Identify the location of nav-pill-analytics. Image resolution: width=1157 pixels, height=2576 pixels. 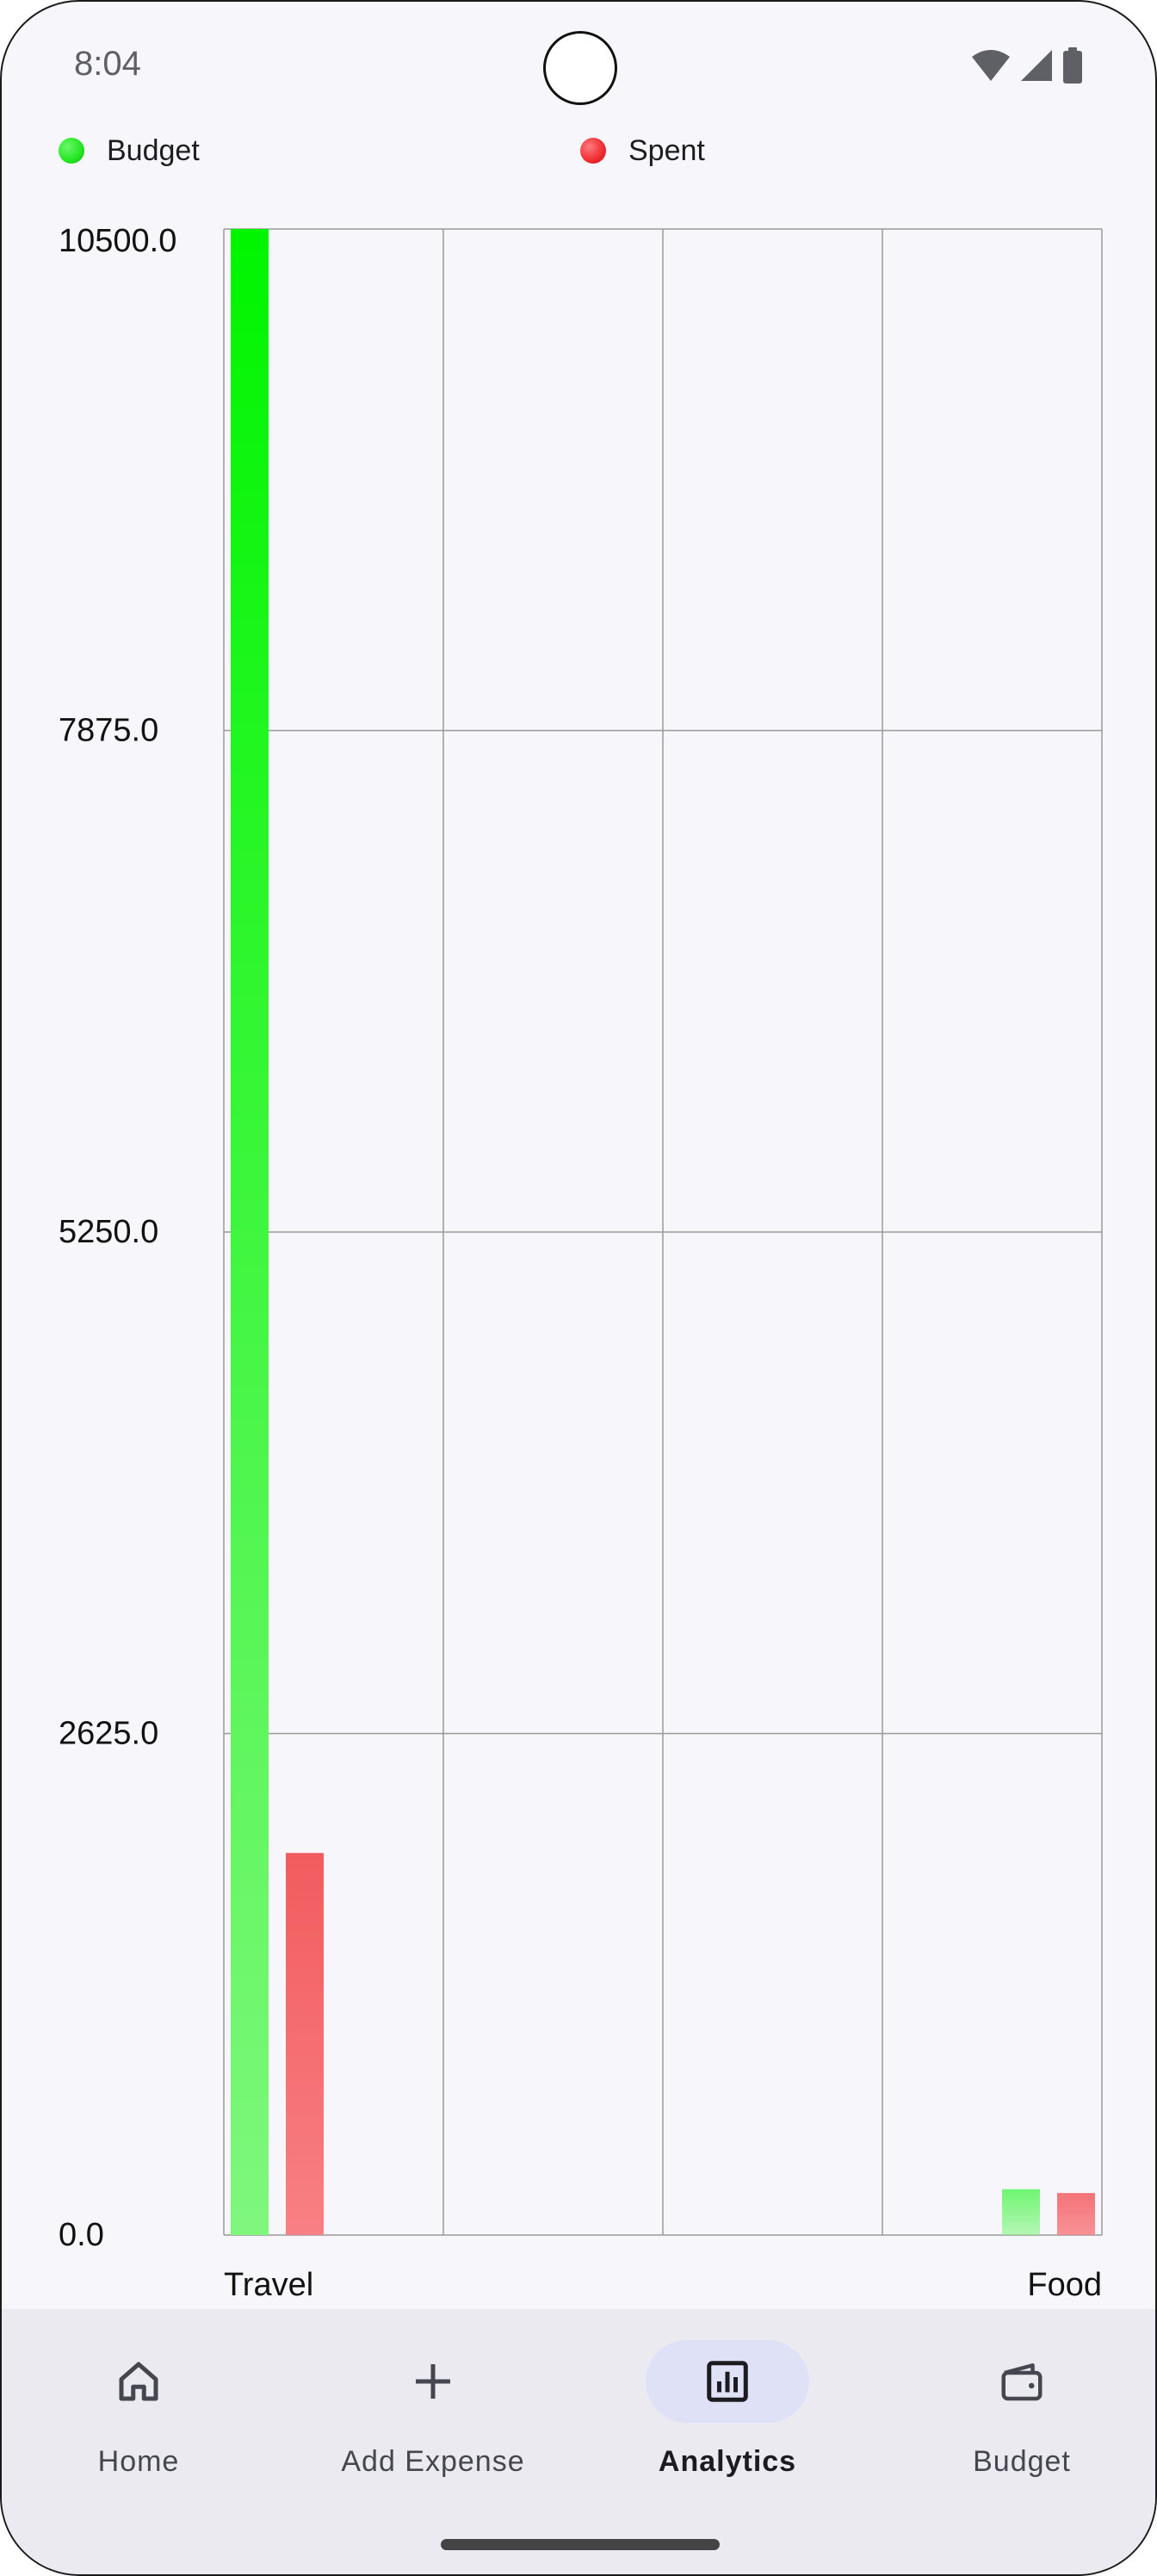
(728, 2381).